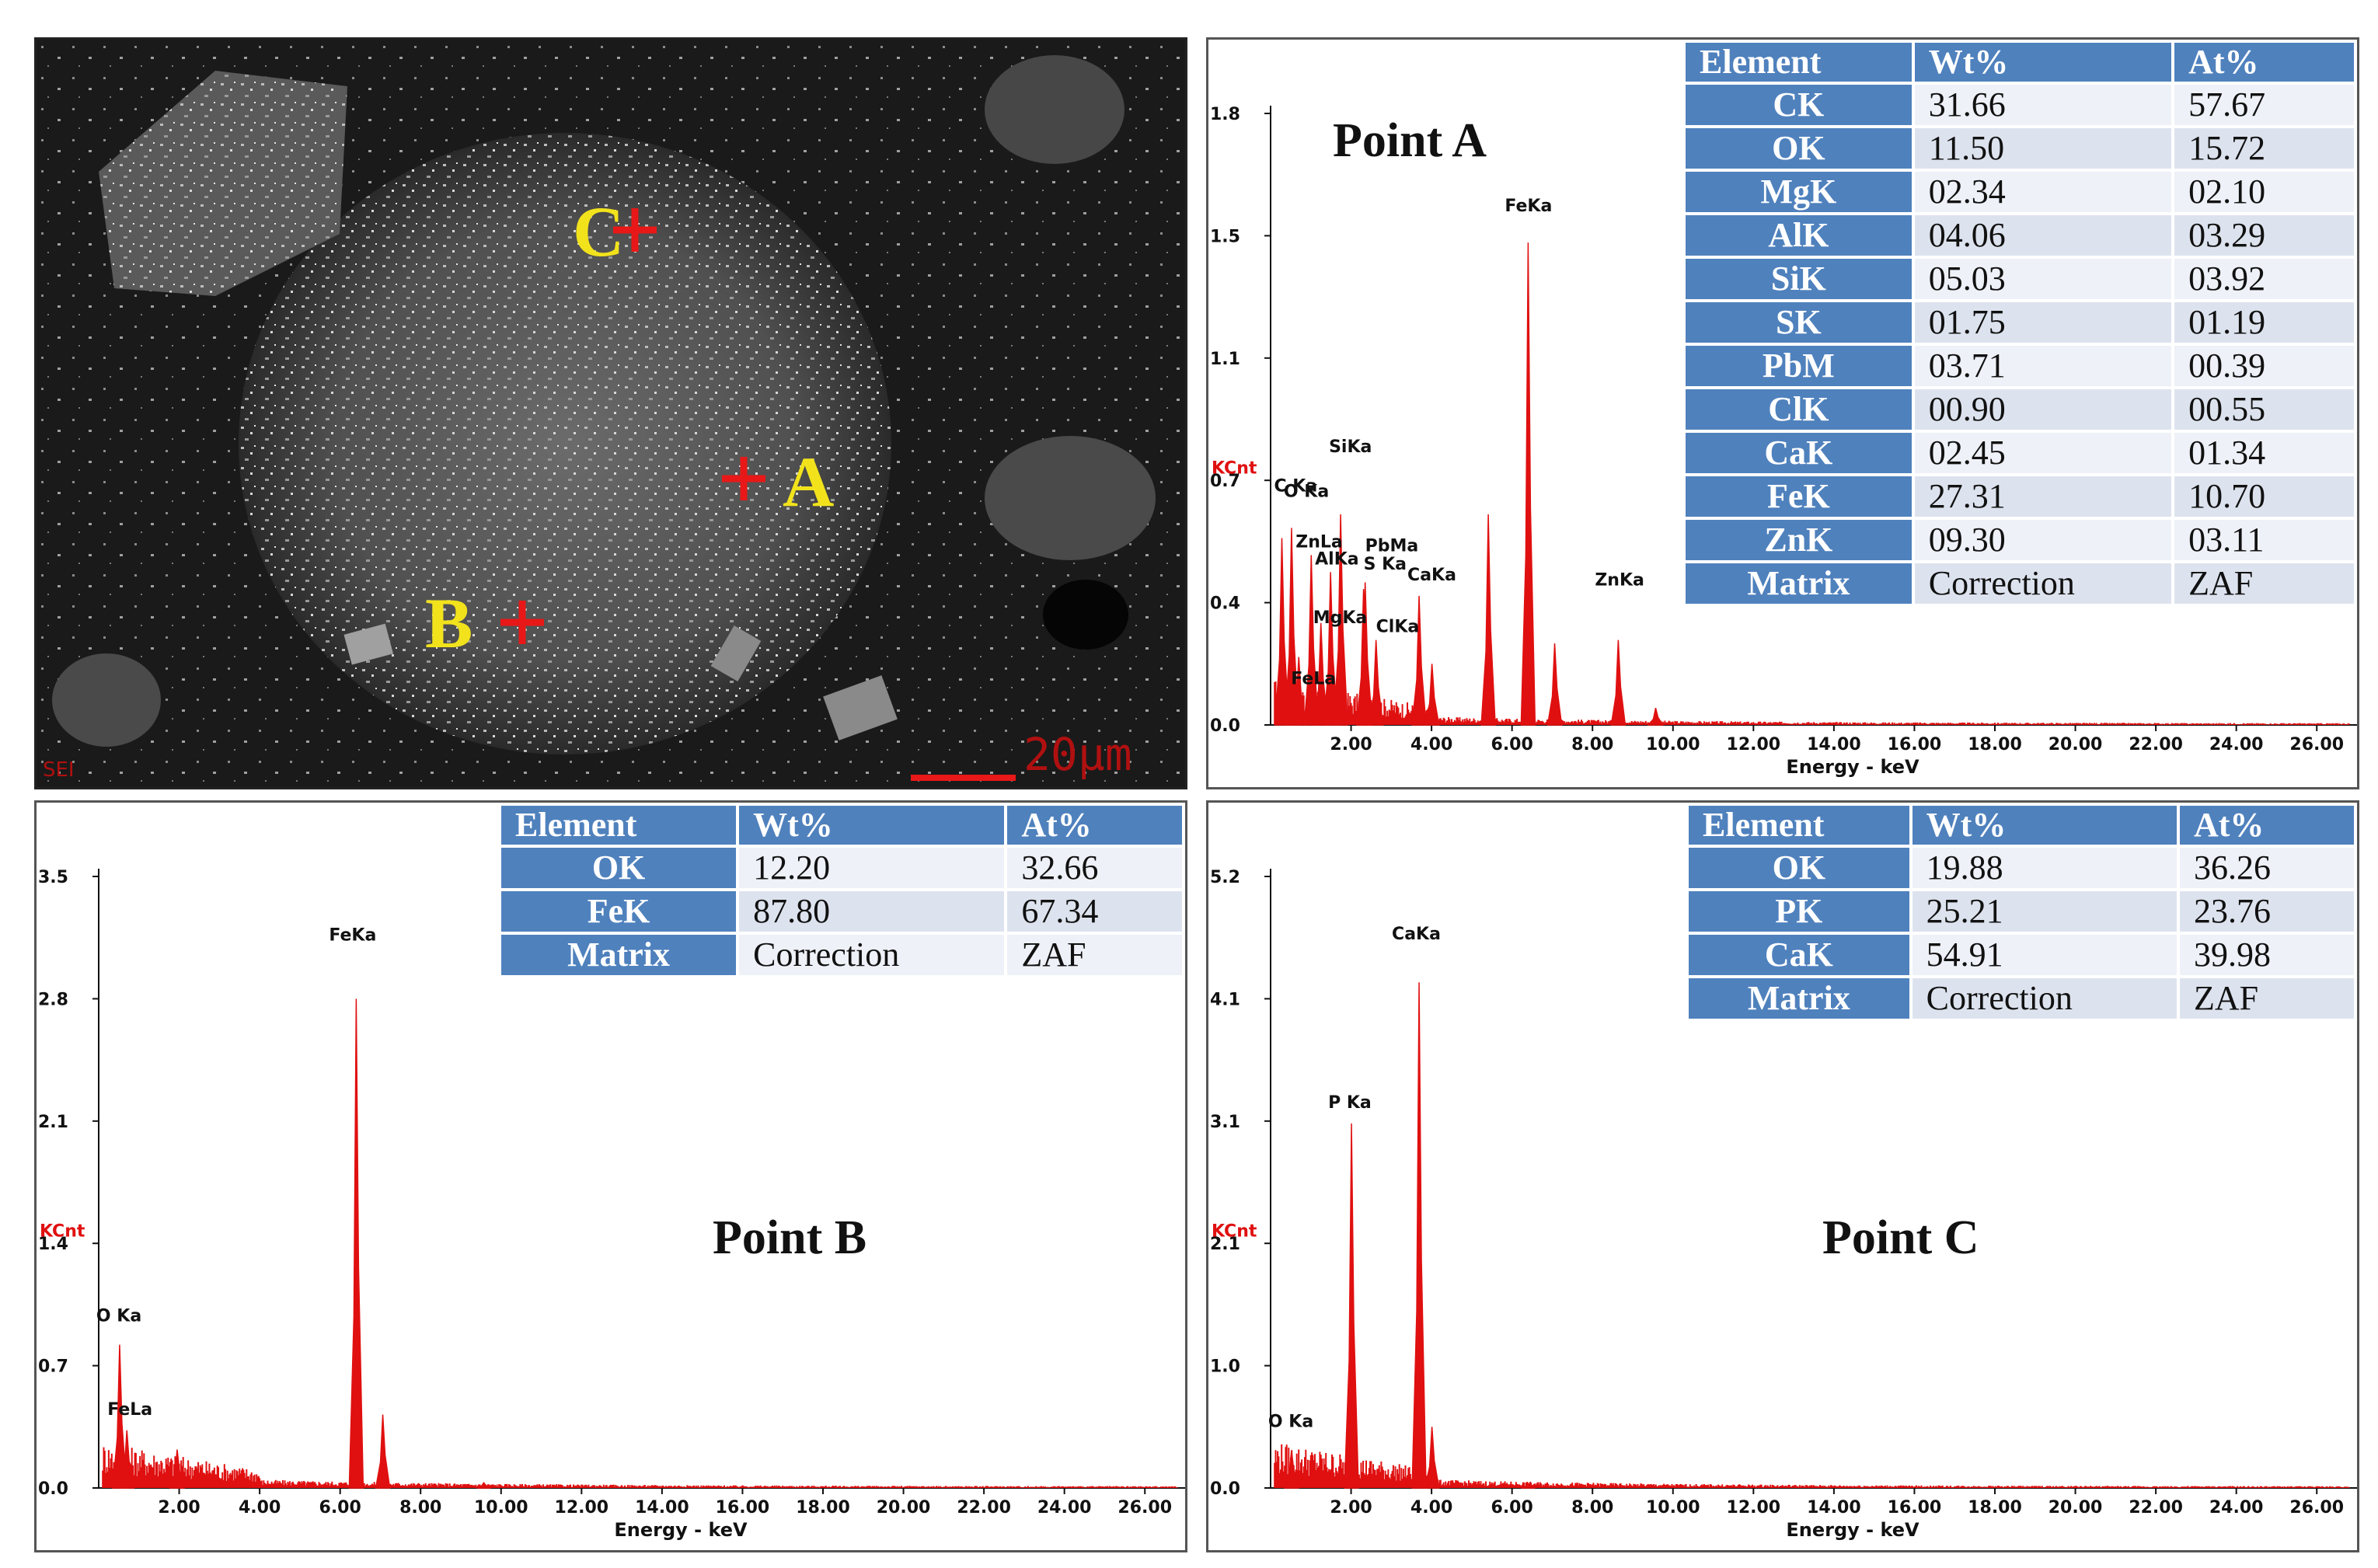 The height and width of the screenshot is (1568, 2378). Describe the element at coordinates (223, 183) in the screenshot. I see `sem-particle-topleft-texture` at that location.